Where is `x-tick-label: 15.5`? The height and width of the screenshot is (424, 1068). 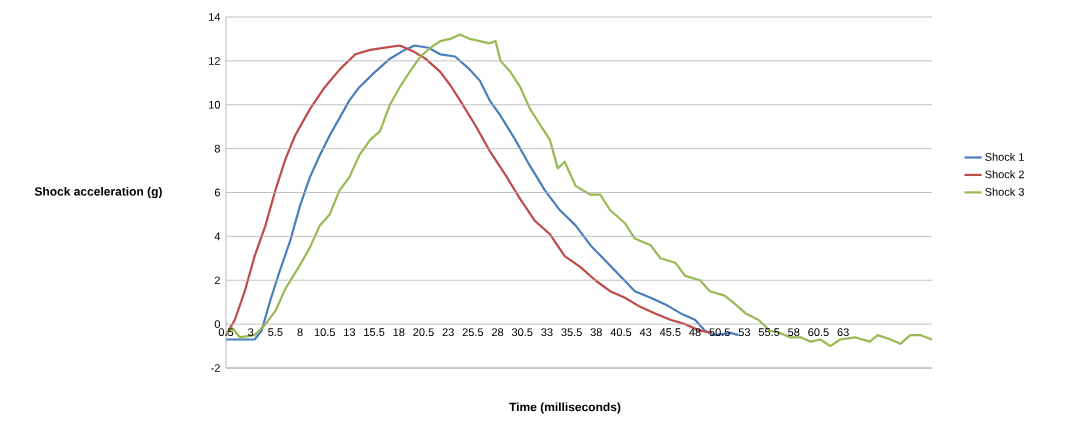 x-tick-label: 15.5 is located at coordinates (374, 332).